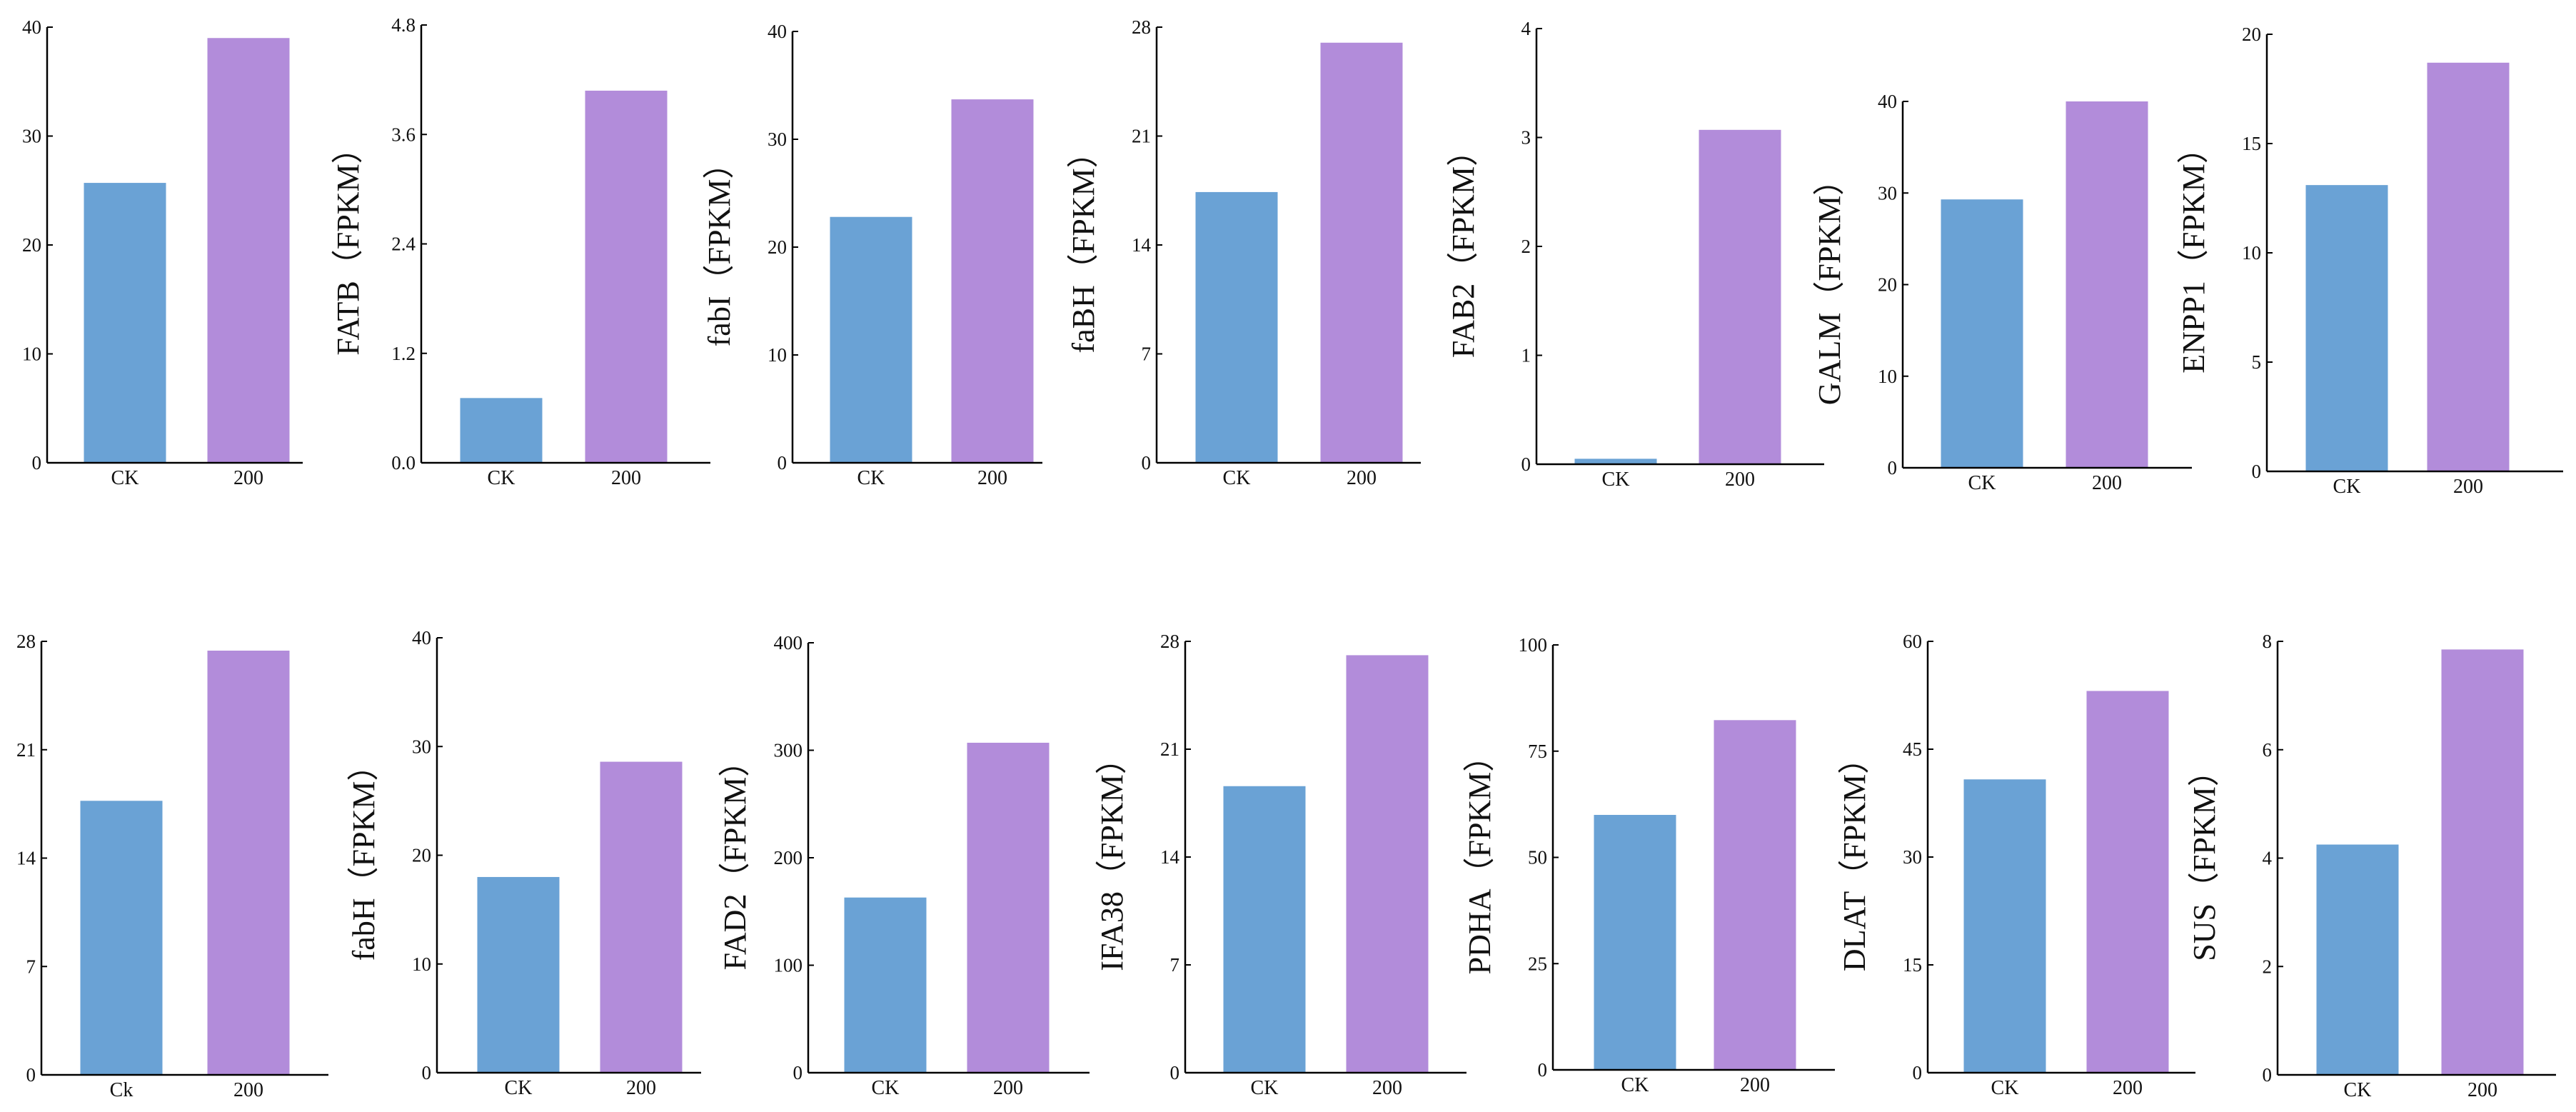  I want to click on chart-panel-2: 0.0 1.2 2.4 3.6 4.8 CK 200 FATB（FPKM）, so click(520, 251).